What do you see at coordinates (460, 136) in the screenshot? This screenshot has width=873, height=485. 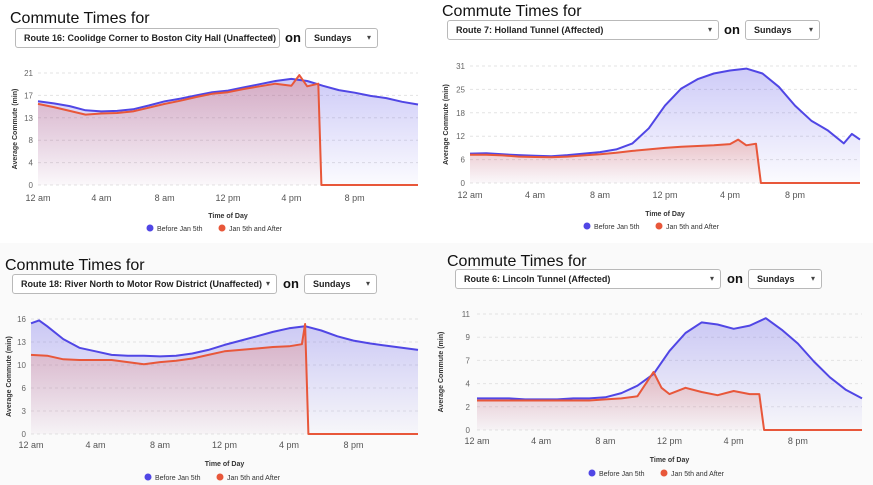 I see `y-tick-label: 12` at bounding box center [460, 136].